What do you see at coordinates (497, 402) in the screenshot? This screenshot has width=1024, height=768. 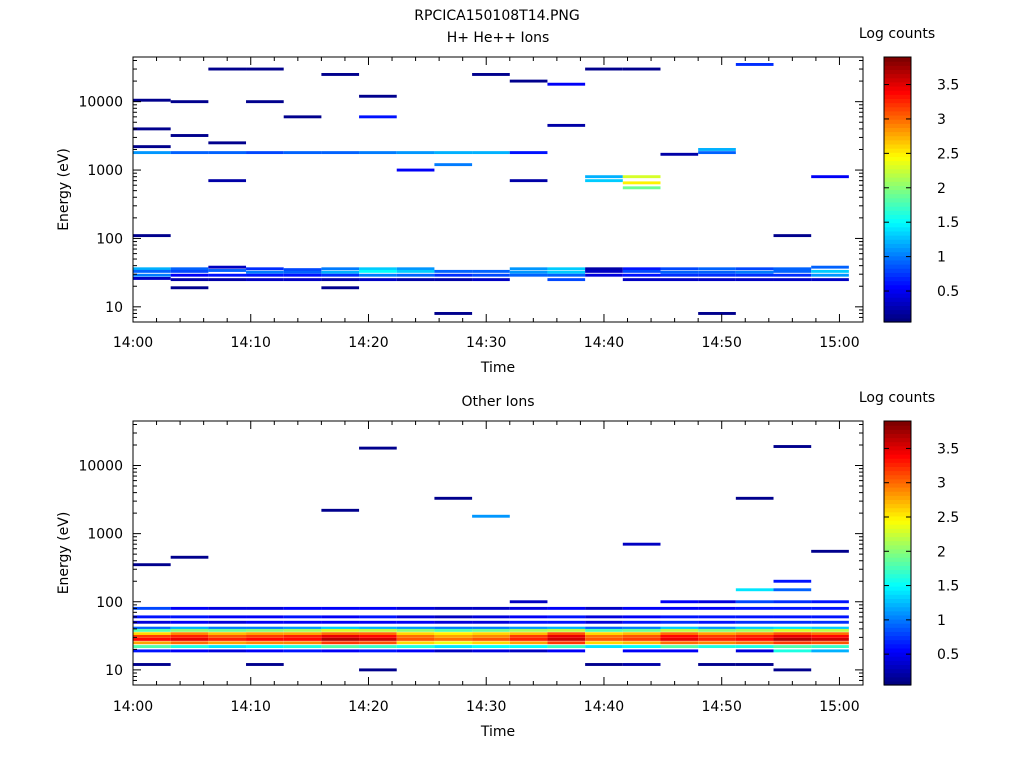 I see `panel-title: Other Ions` at bounding box center [497, 402].